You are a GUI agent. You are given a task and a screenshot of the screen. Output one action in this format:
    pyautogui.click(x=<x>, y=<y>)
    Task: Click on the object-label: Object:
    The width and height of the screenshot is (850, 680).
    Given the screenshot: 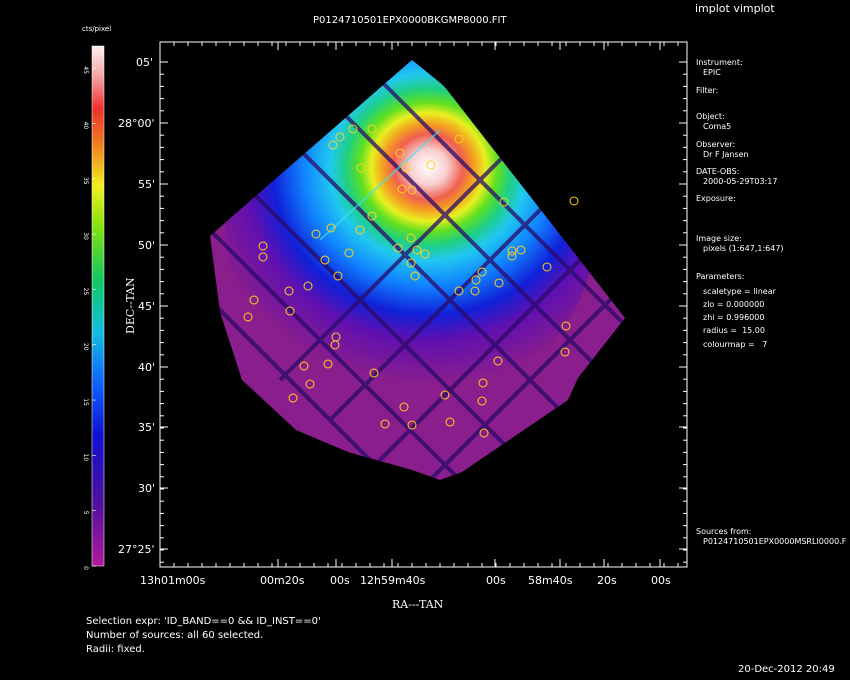 What is the action you would take?
    pyautogui.click(x=710, y=116)
    